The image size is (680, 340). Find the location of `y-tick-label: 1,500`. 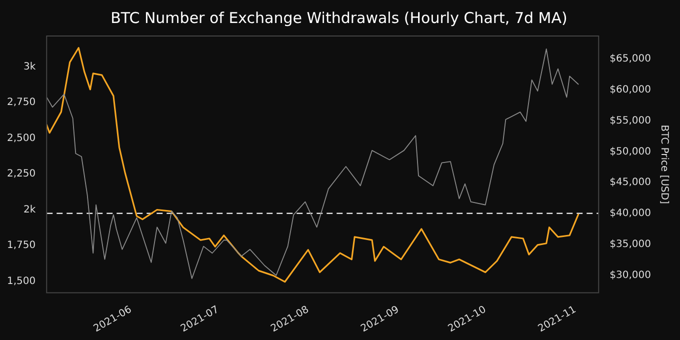

y-tick-label: 1,500 is located at coordinates (21, 281).